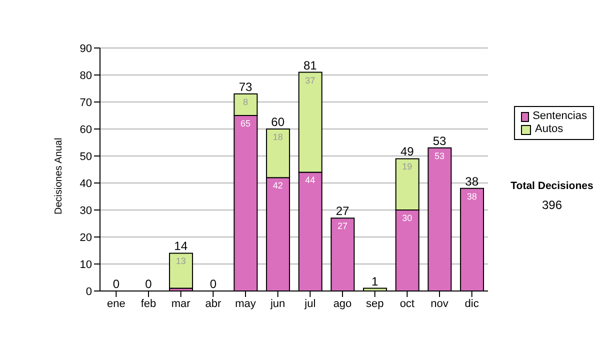 This screenshot has height=340, width=600. Describe the element at coordinates (181, 304) in the screenshot. I see `x-tick-label: mar` at that location.